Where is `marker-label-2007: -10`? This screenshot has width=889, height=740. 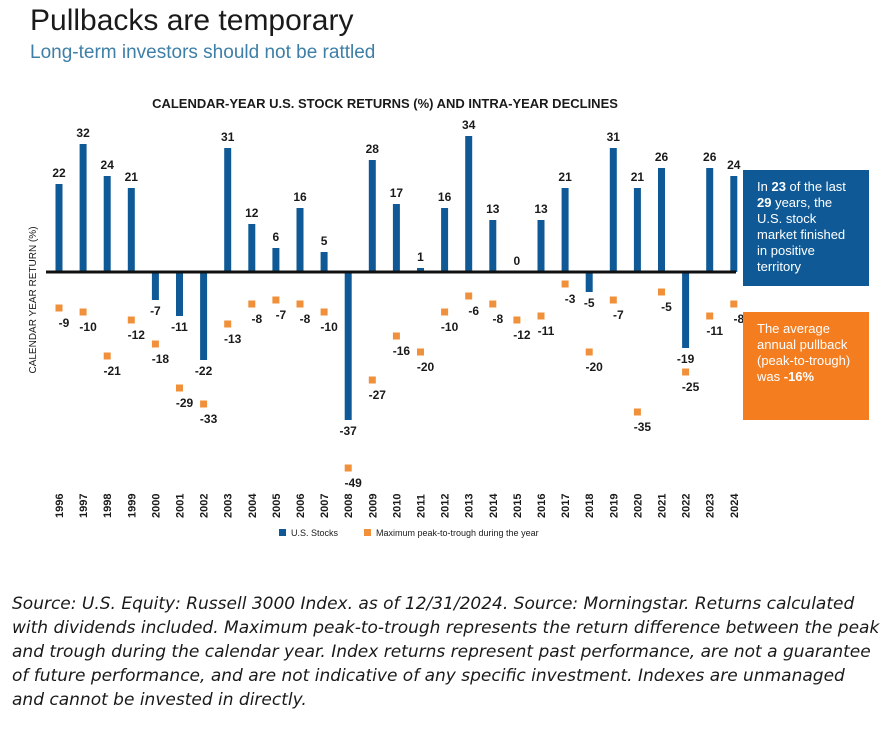
marker-label-2007: -10 is located at coordinates (329, 327).